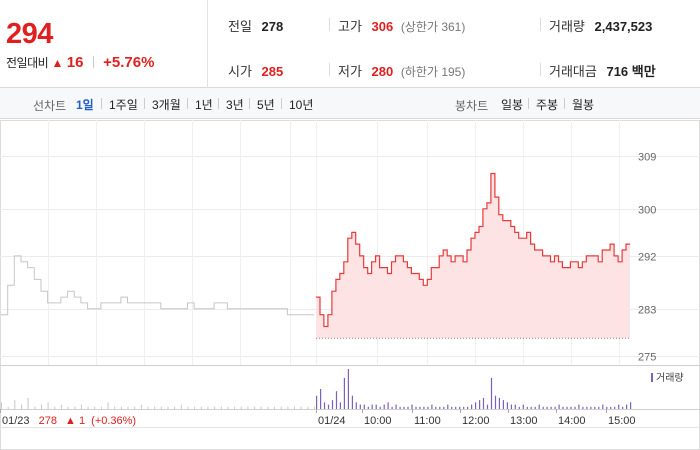 The image size is (700, 450). What do you see at coordinates (547, 105) in the screenshot?
I see `candle-weekly-button: 주봉` at bounding box center [547, 105].